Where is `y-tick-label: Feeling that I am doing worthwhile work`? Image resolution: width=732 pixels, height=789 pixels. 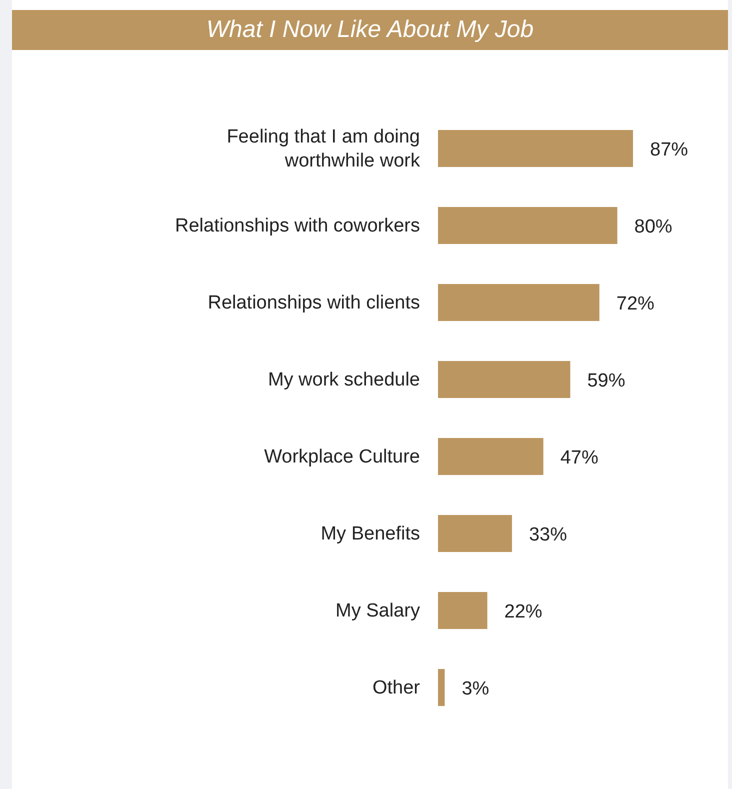 y-tick-label: Feeling that I am doing worthwhile work is located at coordinates (323, 148).